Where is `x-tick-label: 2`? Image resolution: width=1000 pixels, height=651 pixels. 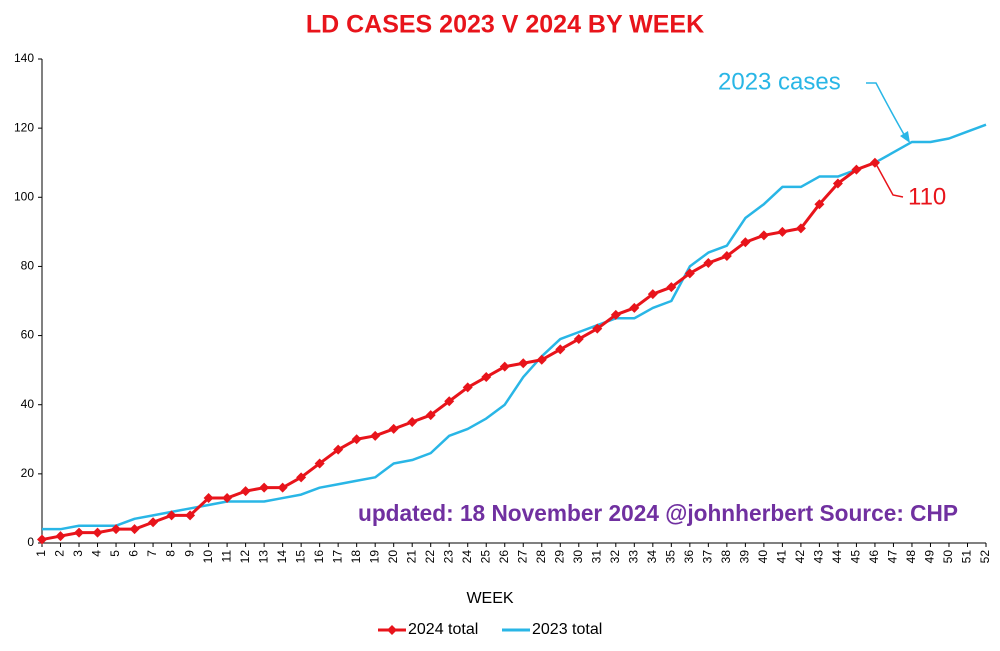 x-tick-label: 2 is located at coordinates (60, 553).